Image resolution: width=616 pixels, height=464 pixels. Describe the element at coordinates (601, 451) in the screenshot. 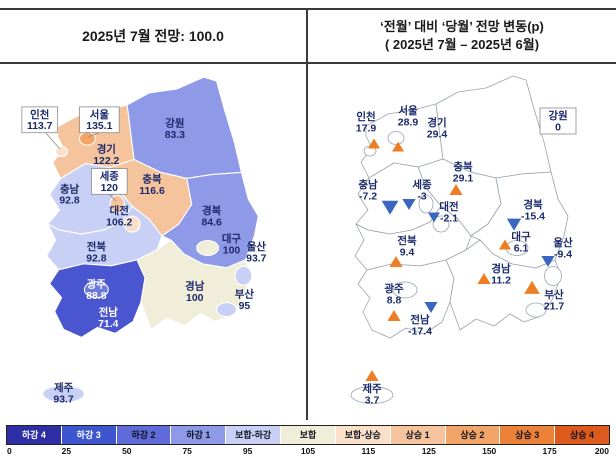

I see `legend-scale-number: 200` at that location.